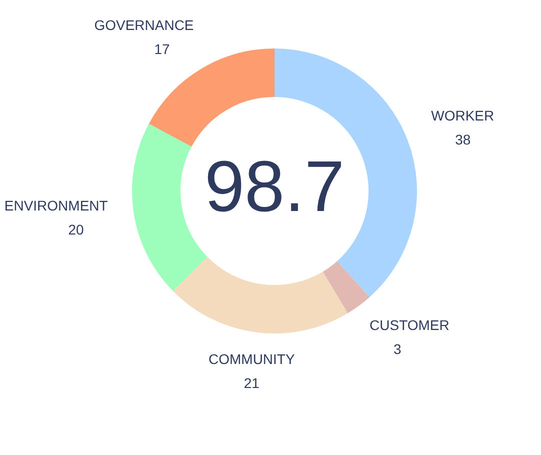 The image size is (541, 455). Describe the element at coordinates (76, 230) in the screenshot. I see `data-label: 20` at that location.